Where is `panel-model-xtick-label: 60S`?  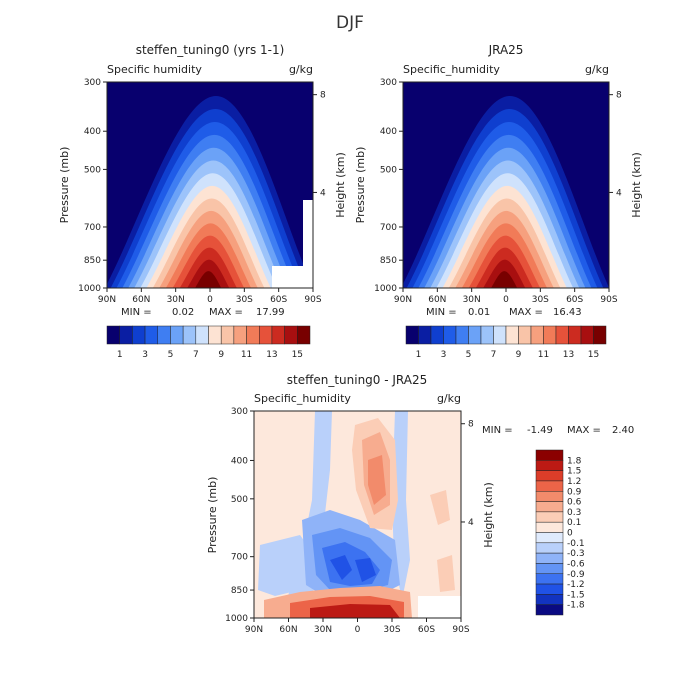
panel-model-xtick-label: 60S is located at coordinates (278, 300).